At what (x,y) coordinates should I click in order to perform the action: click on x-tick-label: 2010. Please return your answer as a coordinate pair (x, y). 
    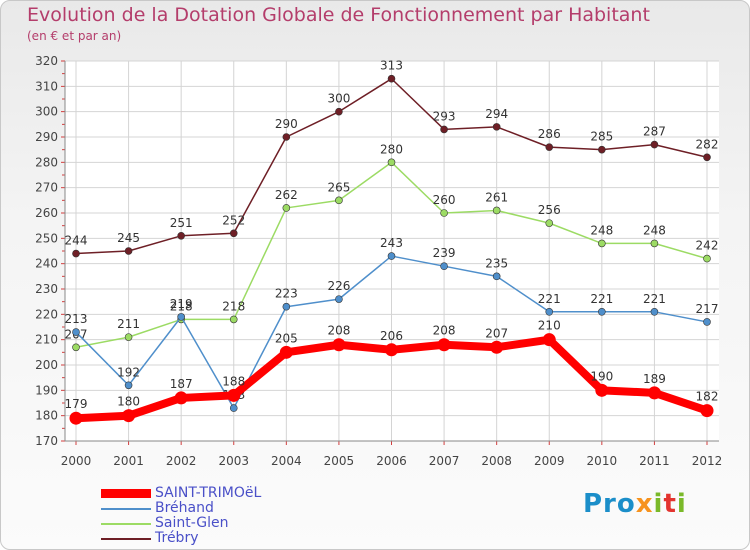
    Looking at the image, I should click on (602, 461).